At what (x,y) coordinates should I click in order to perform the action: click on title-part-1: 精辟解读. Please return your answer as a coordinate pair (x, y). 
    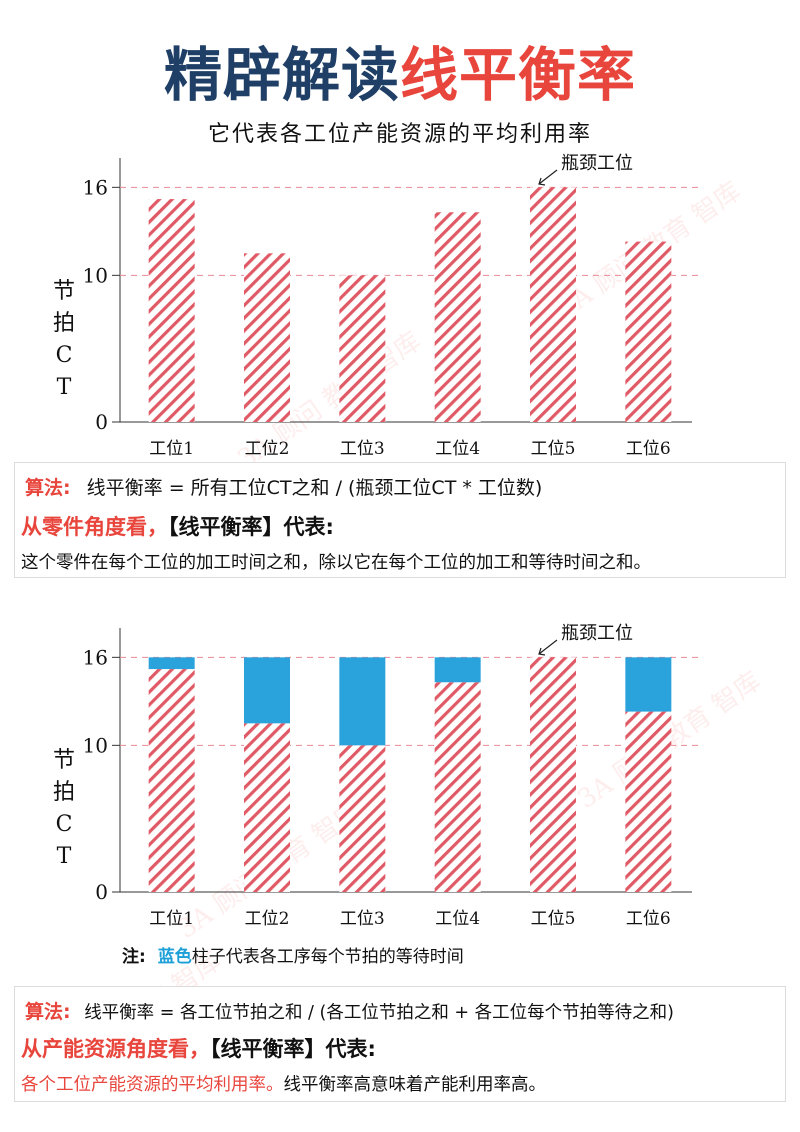
    Looking at the image, I should click on (281, 75).